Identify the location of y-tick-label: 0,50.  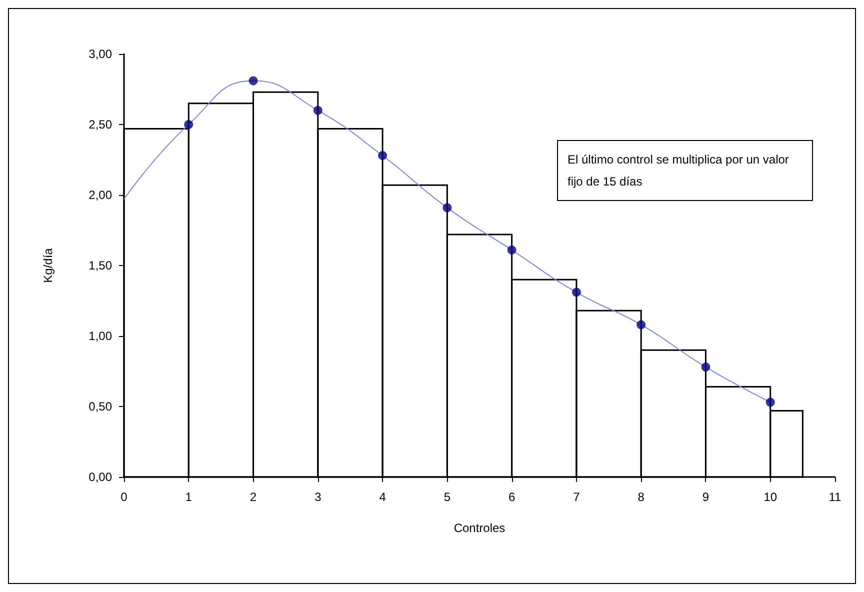
(100, 407).